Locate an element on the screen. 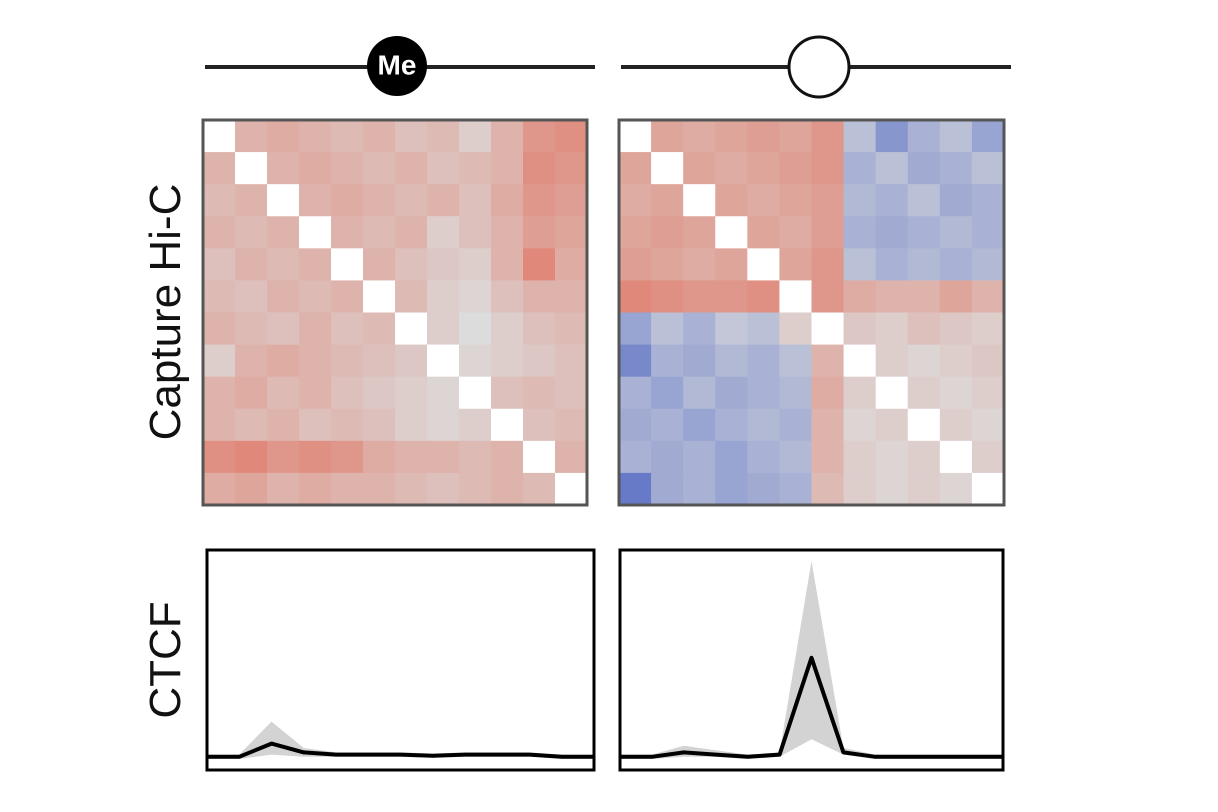 The width and height of the screenshot is (1218, 812). unmethyl-circle is located at coordinates (819, 67).